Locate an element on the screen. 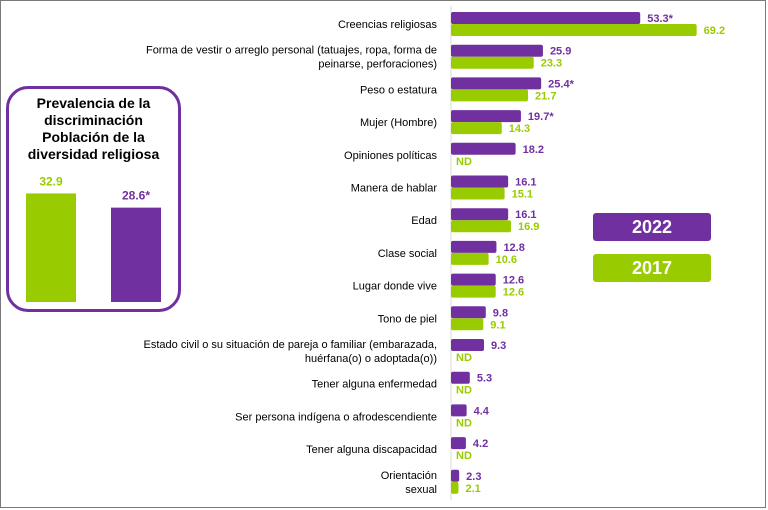 This screenshot has height=510, width=768. legend-label: 2017 is located at coordinates (652, 267).